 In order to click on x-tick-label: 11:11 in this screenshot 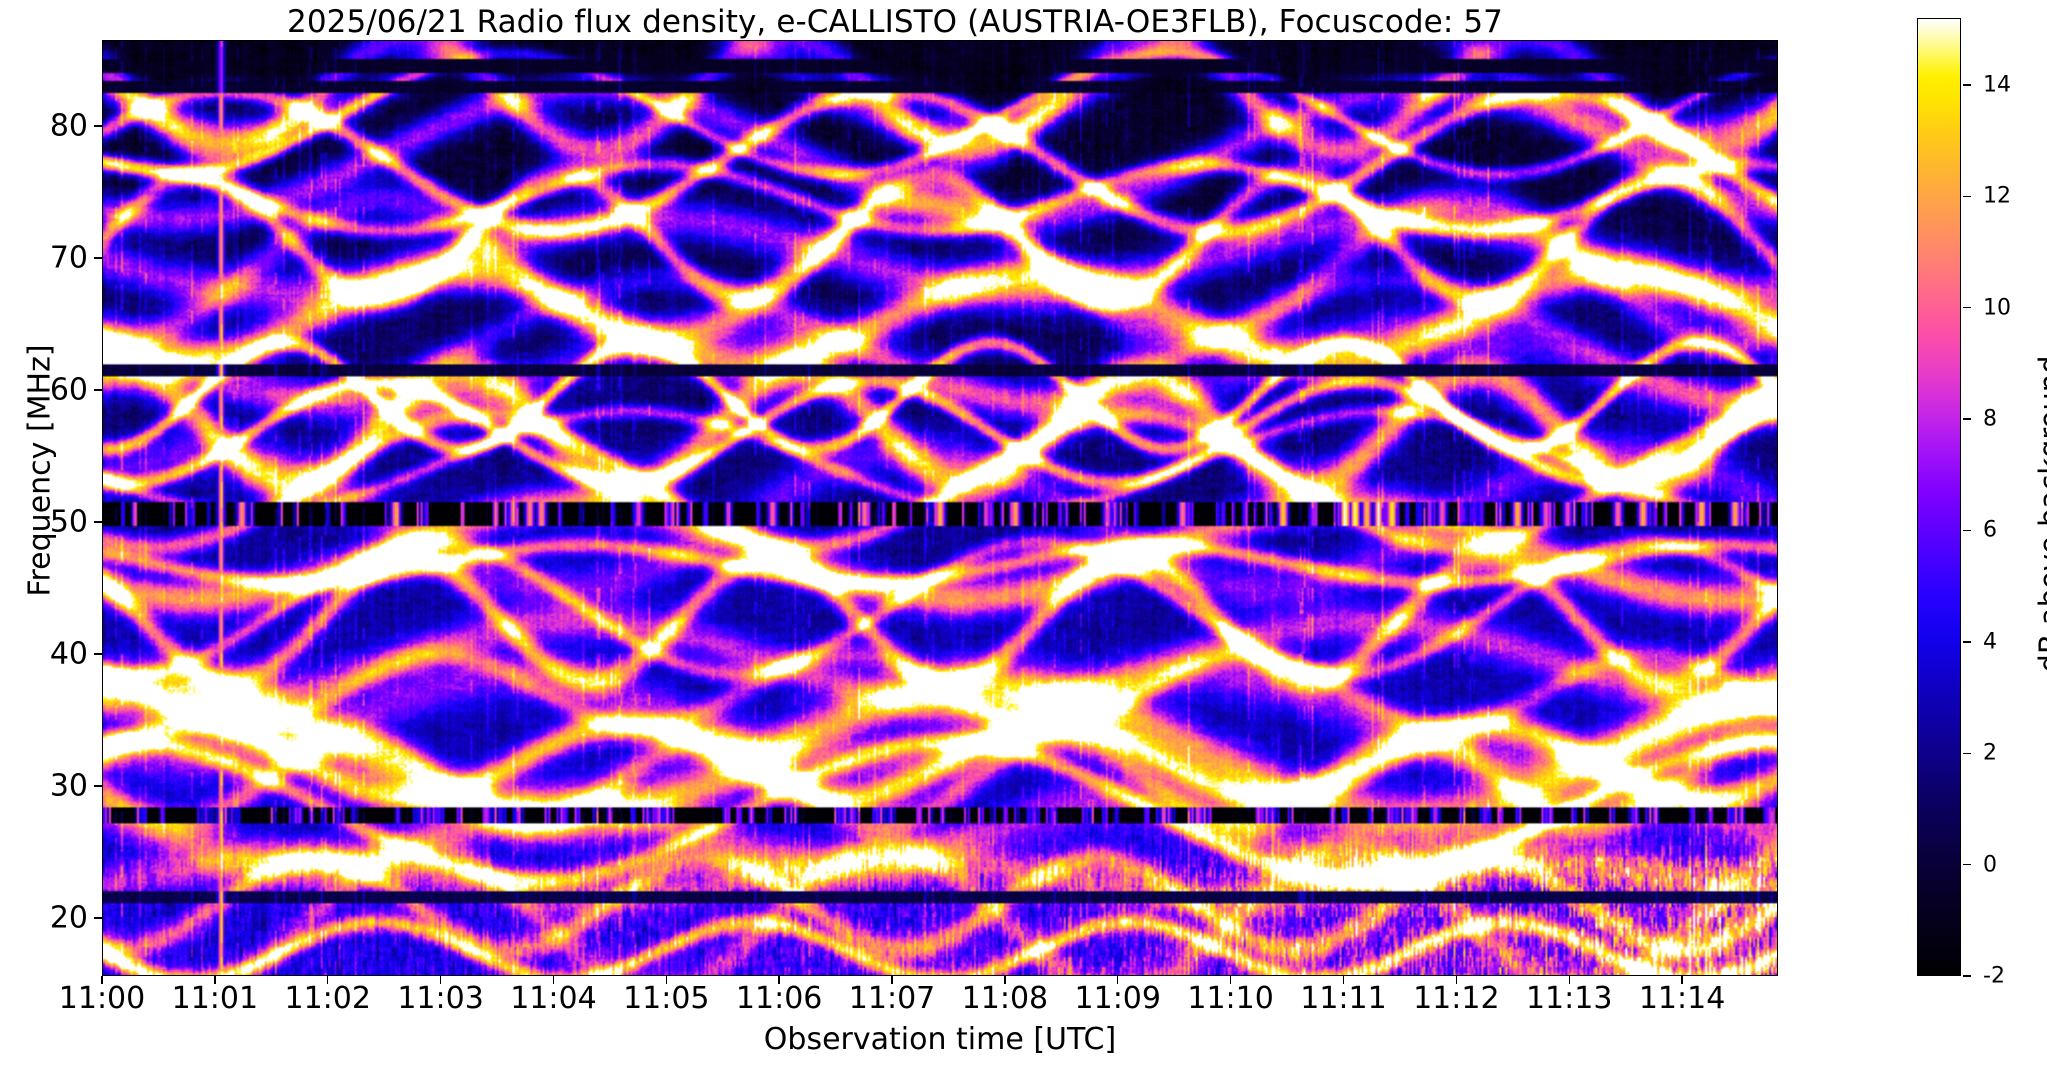, I will do `click(1343, 998)`.